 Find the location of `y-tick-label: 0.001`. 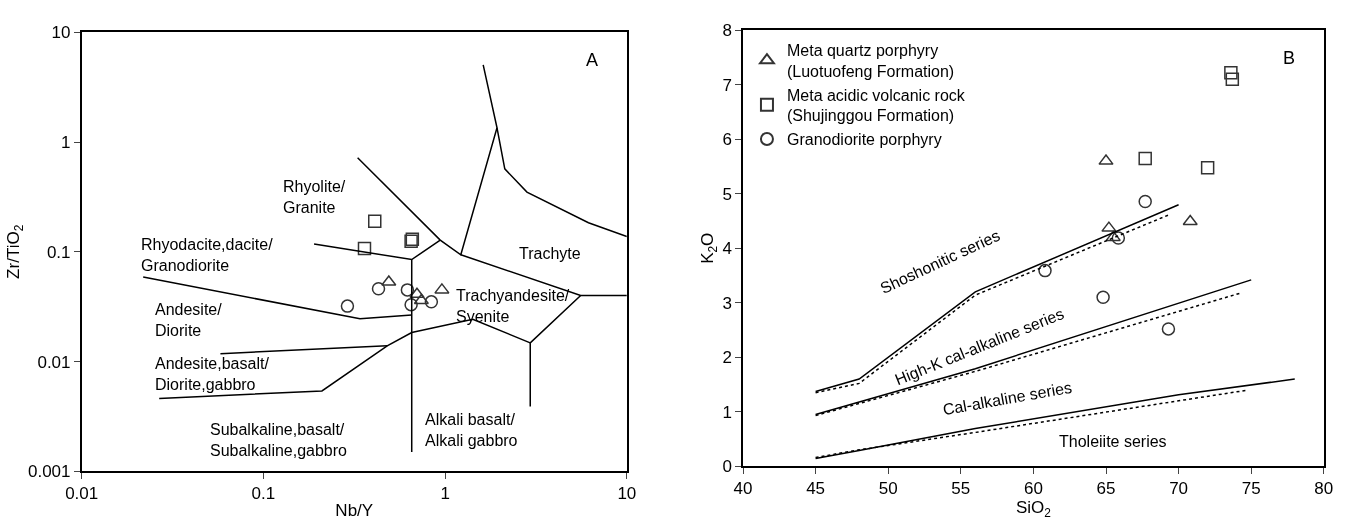

y-tick-label: 0.001 is located at coordinates (49, 472).